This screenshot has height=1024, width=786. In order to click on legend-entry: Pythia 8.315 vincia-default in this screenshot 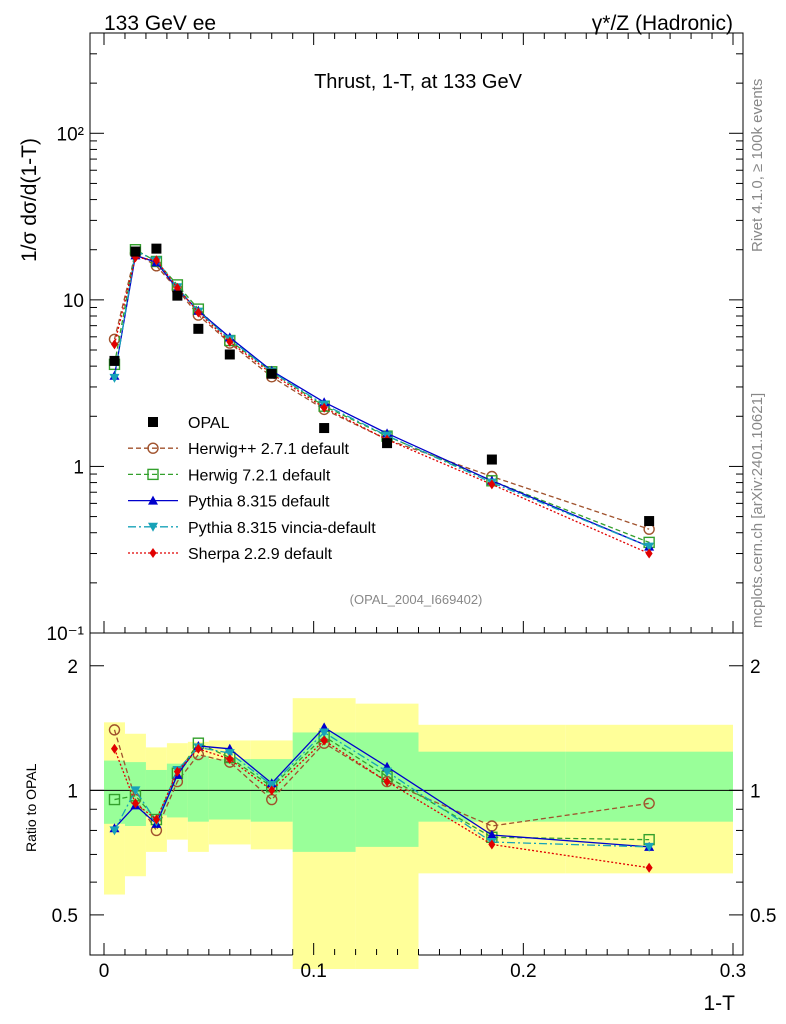, I will do `click(252, 528)`.